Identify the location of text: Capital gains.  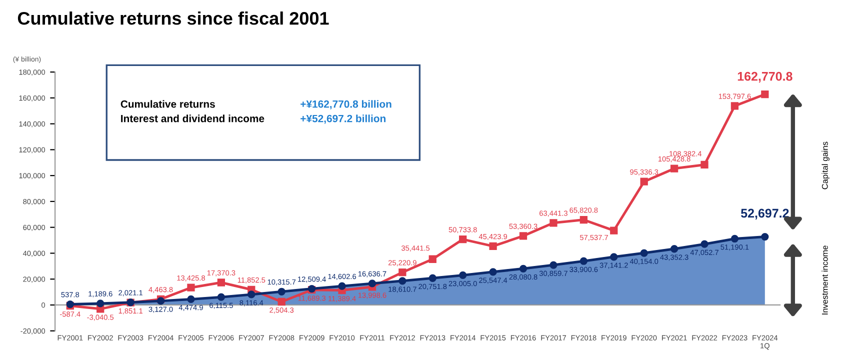
(826, 166).